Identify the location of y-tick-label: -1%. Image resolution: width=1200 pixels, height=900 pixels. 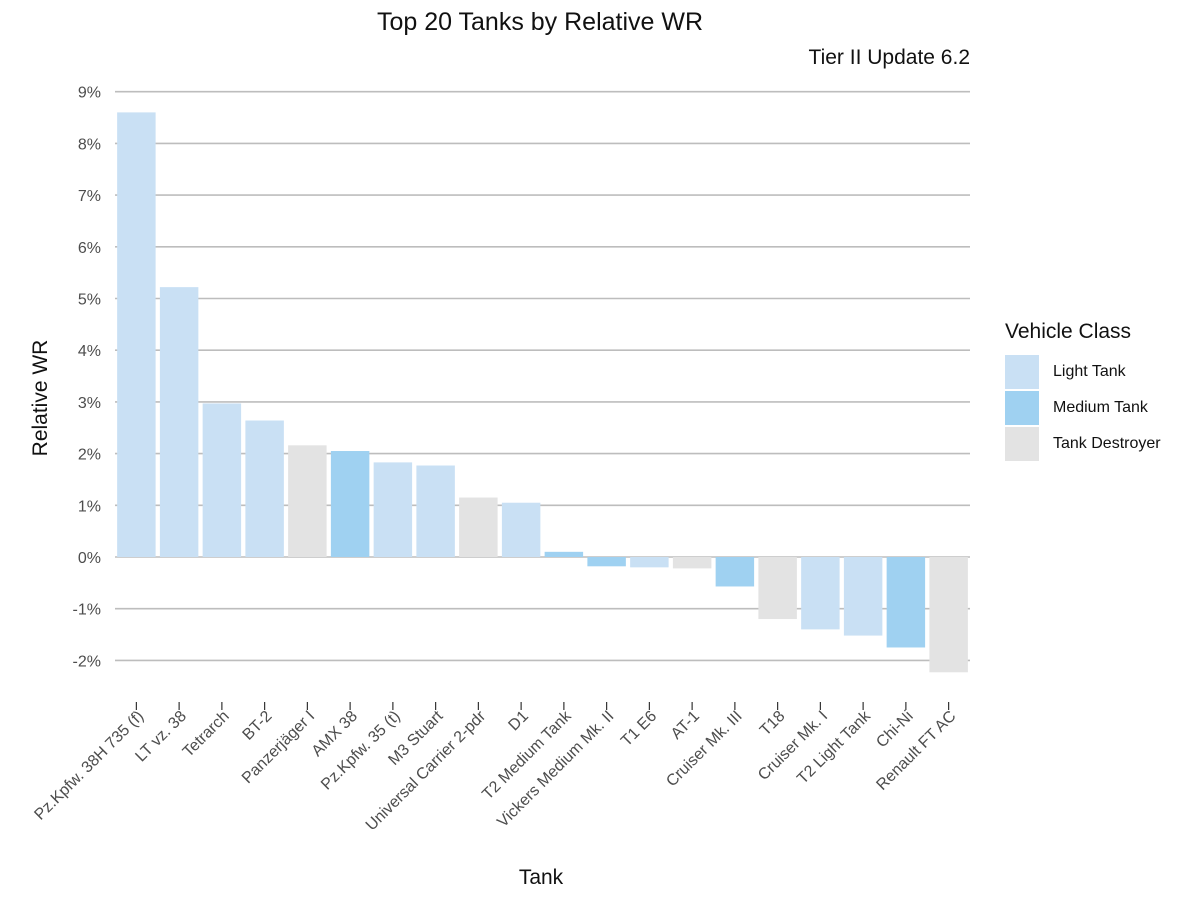
(87, 610).